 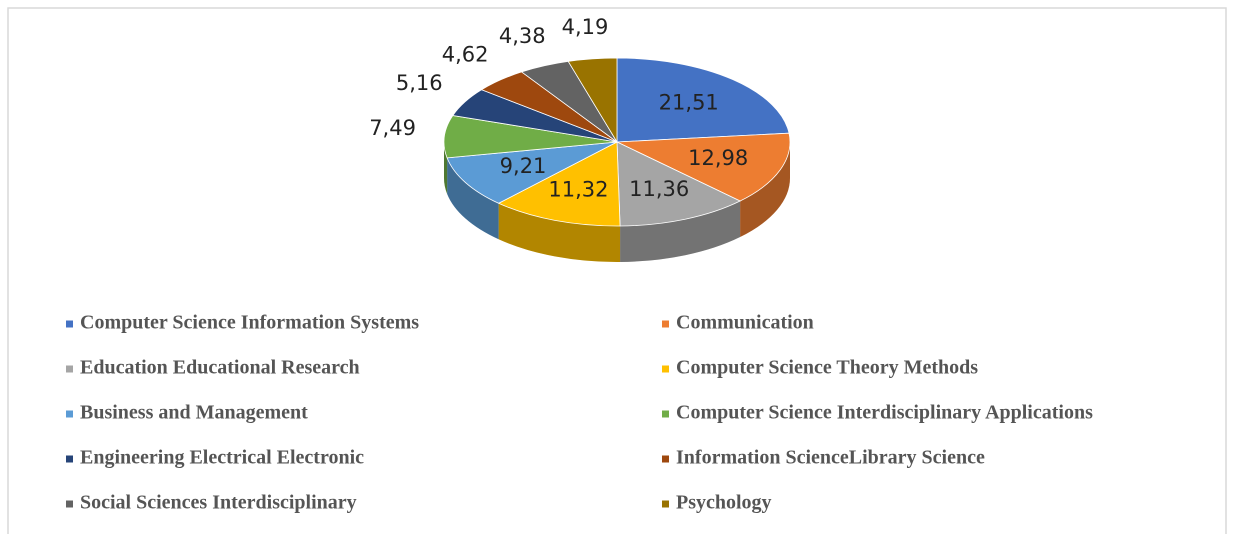 What do you see at coordinates (724, 503) in the screenshot?
I see `legend-label: Psychology` at bounding box center [724, 503].